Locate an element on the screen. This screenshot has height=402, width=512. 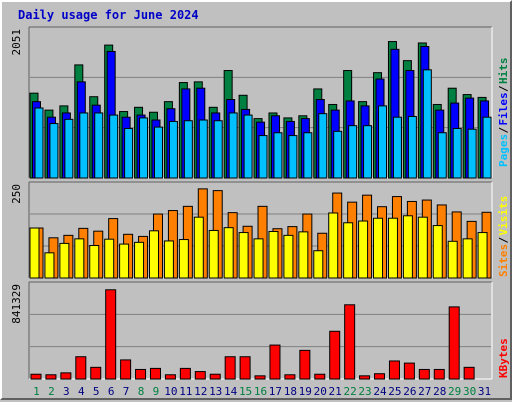
x-tick-label-9: 9 is located at coordinates (156, 391).